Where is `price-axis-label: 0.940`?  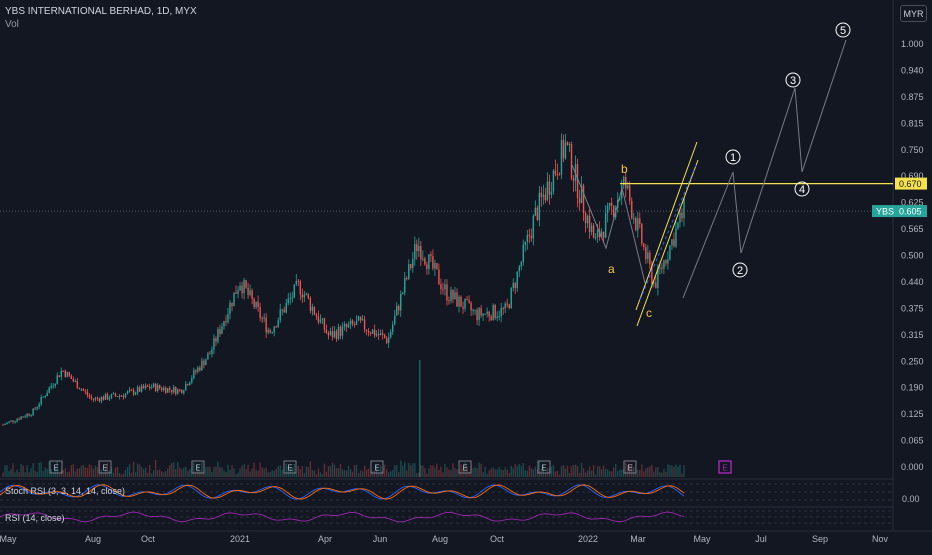
price-axis-label: 0.940 is located at coordinates (912, 70).